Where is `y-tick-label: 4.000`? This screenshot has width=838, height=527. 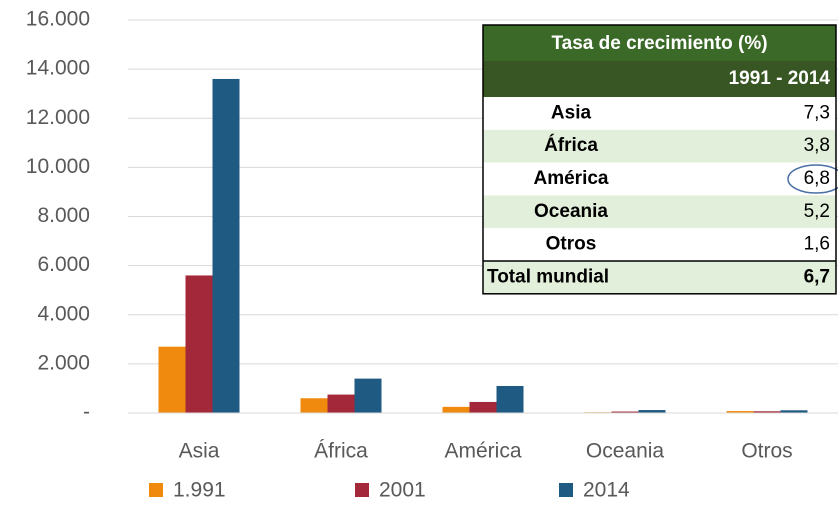
y-tick-label: 4.000 is located at coordinates (63, 313).